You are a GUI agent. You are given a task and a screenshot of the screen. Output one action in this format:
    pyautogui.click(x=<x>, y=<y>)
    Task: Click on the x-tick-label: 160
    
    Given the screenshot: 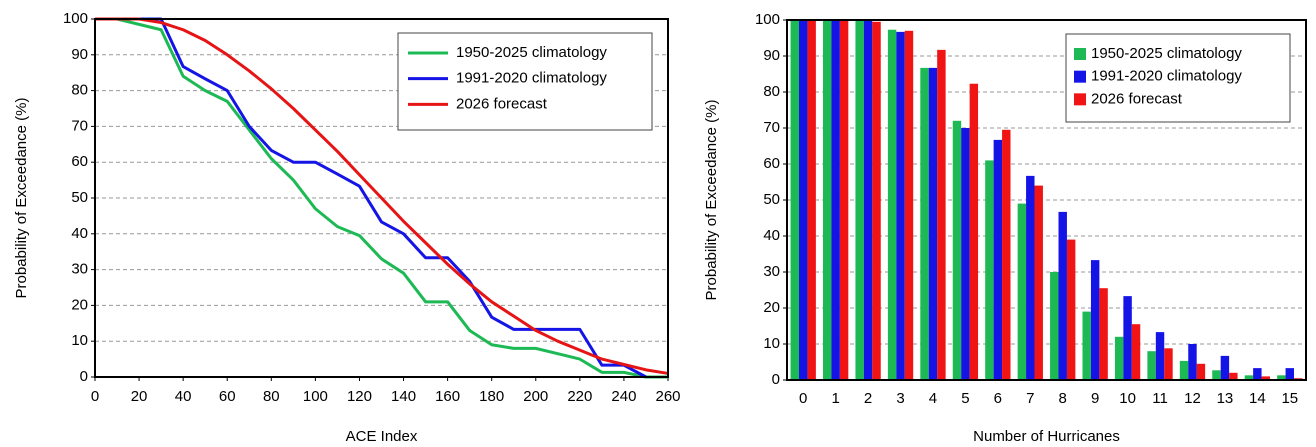 What is the action you would take?
    pyautogui.click(x=447, y=396)
    